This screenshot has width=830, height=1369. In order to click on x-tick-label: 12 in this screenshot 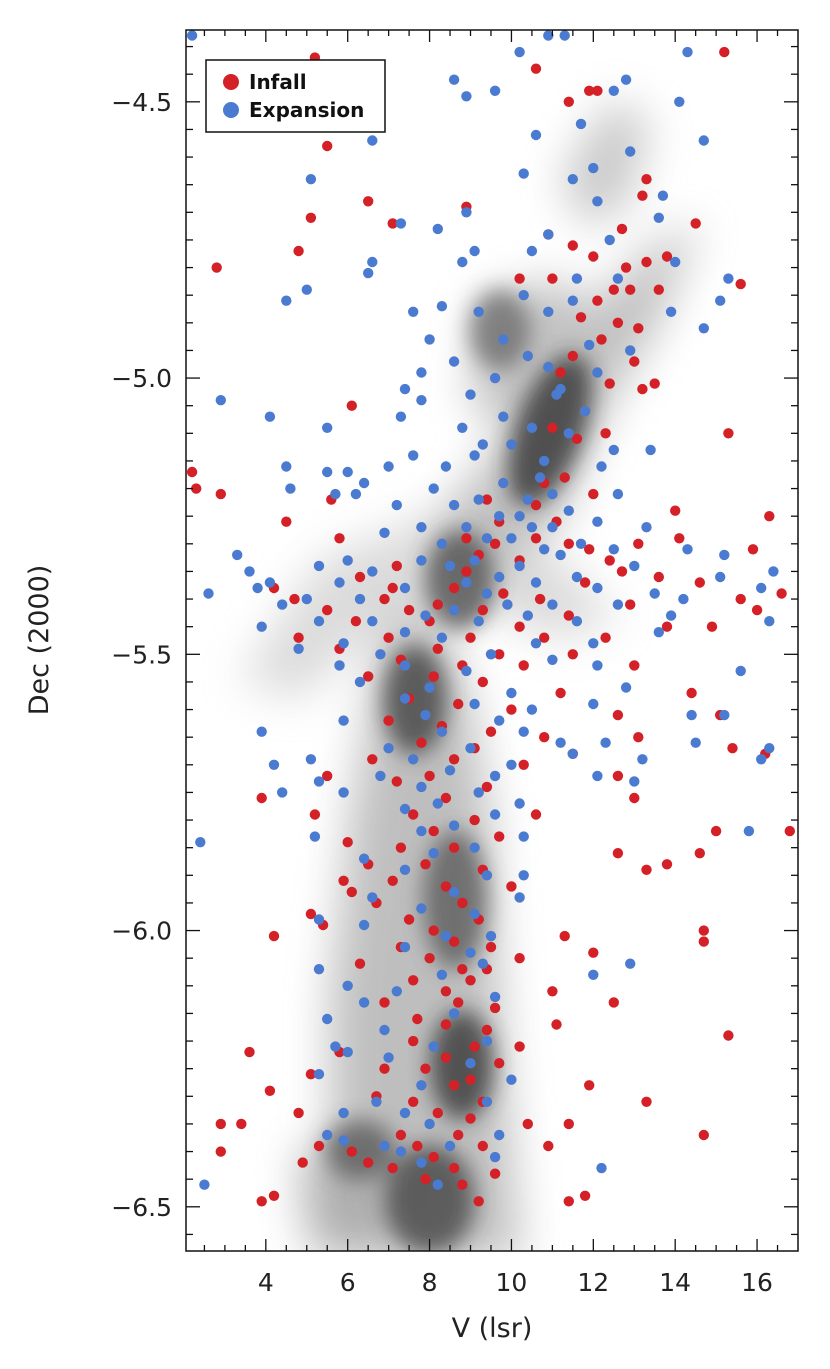, I will do `click(593, 1282)`.